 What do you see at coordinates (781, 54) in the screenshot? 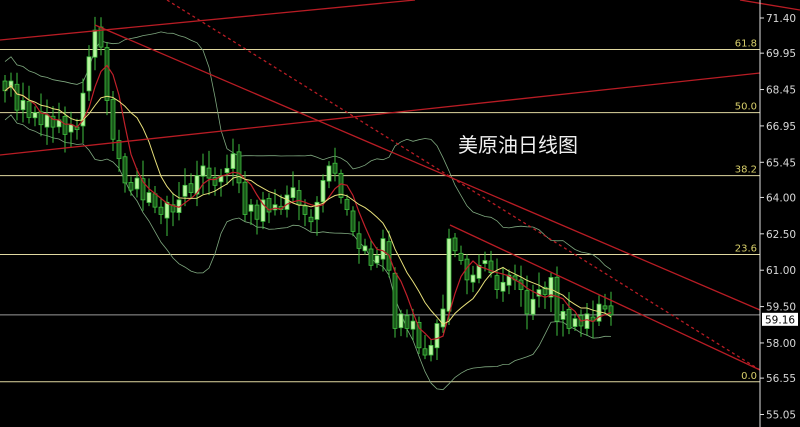
I see `tick-label: 69.95` at bounding box center [781, 54].